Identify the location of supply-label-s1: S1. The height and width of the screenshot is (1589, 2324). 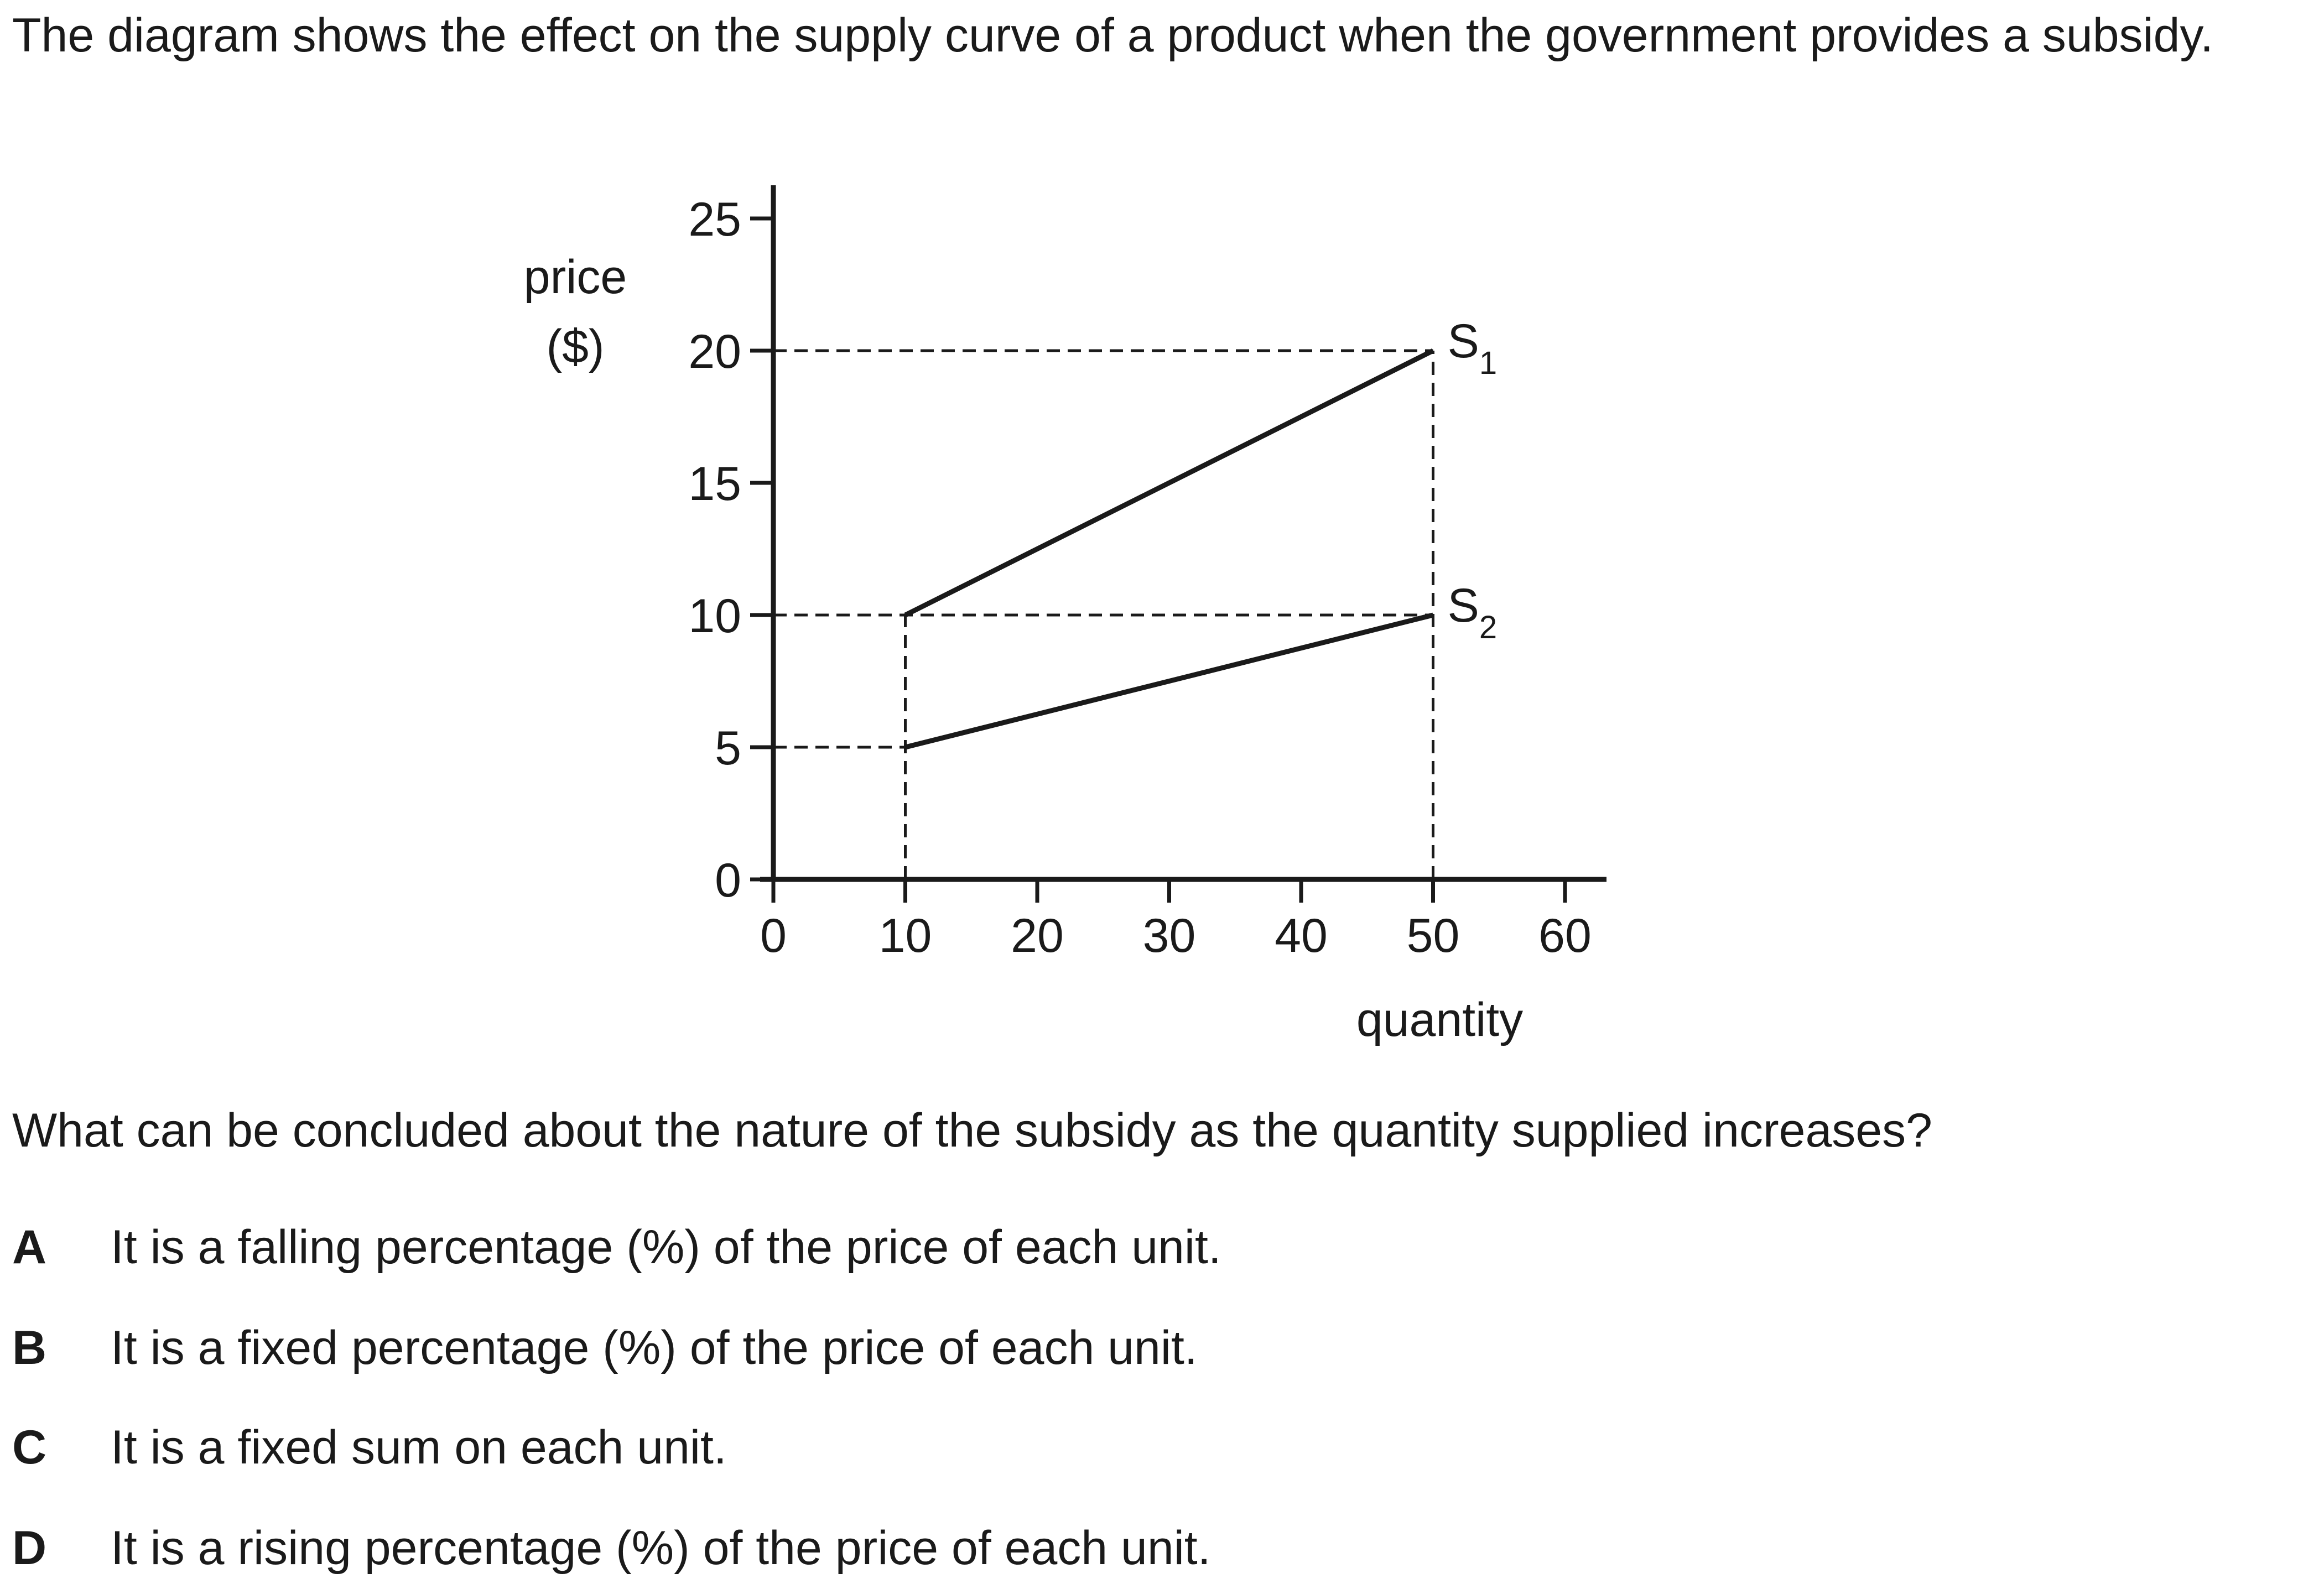
(1473, 348).